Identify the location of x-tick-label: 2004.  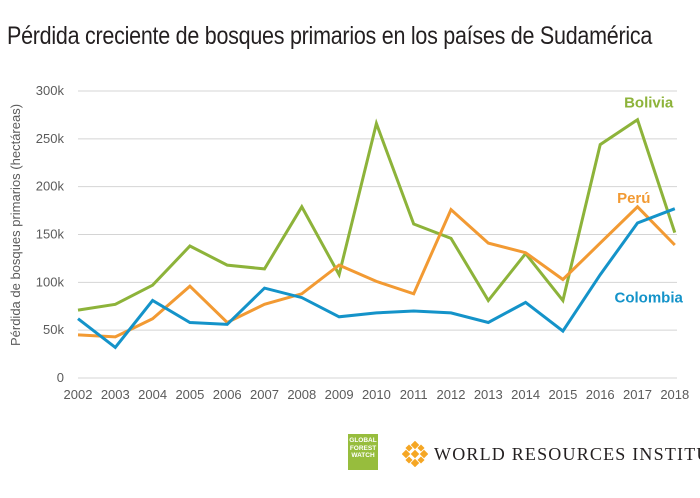
(152, 394).